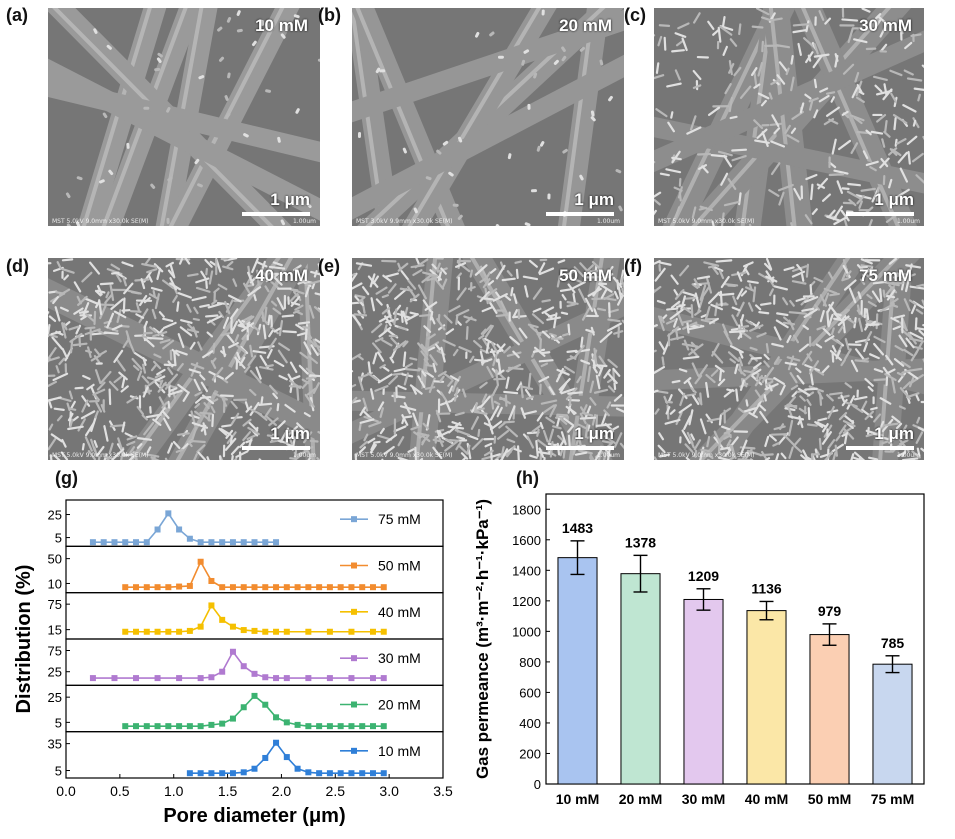  Describe the element at coordinates (735, 639) in the screenshot. I see `plot-frame` at that location.